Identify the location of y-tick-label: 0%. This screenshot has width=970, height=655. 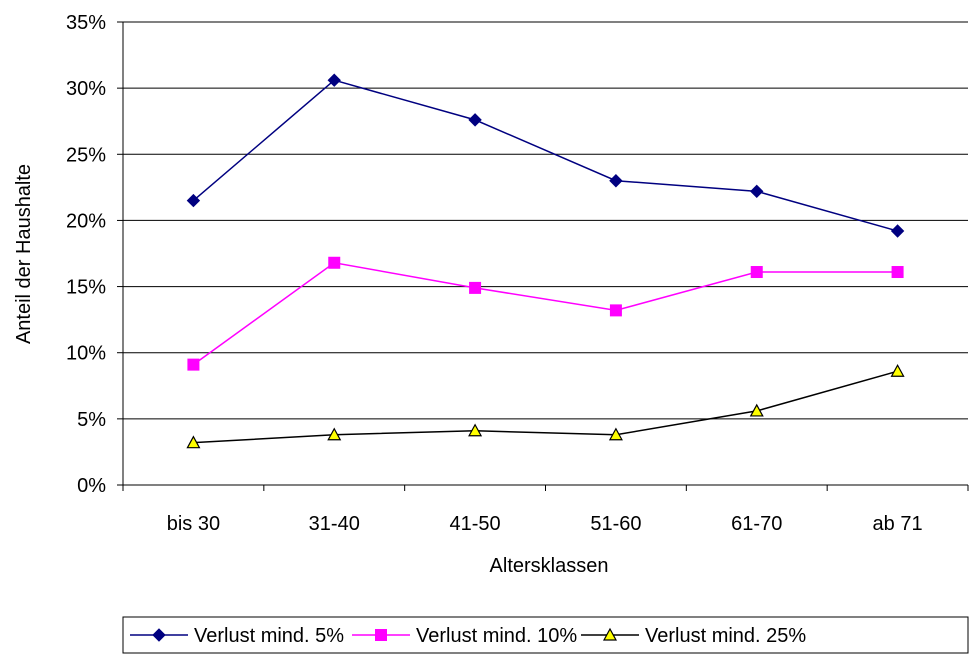
(91, 486).